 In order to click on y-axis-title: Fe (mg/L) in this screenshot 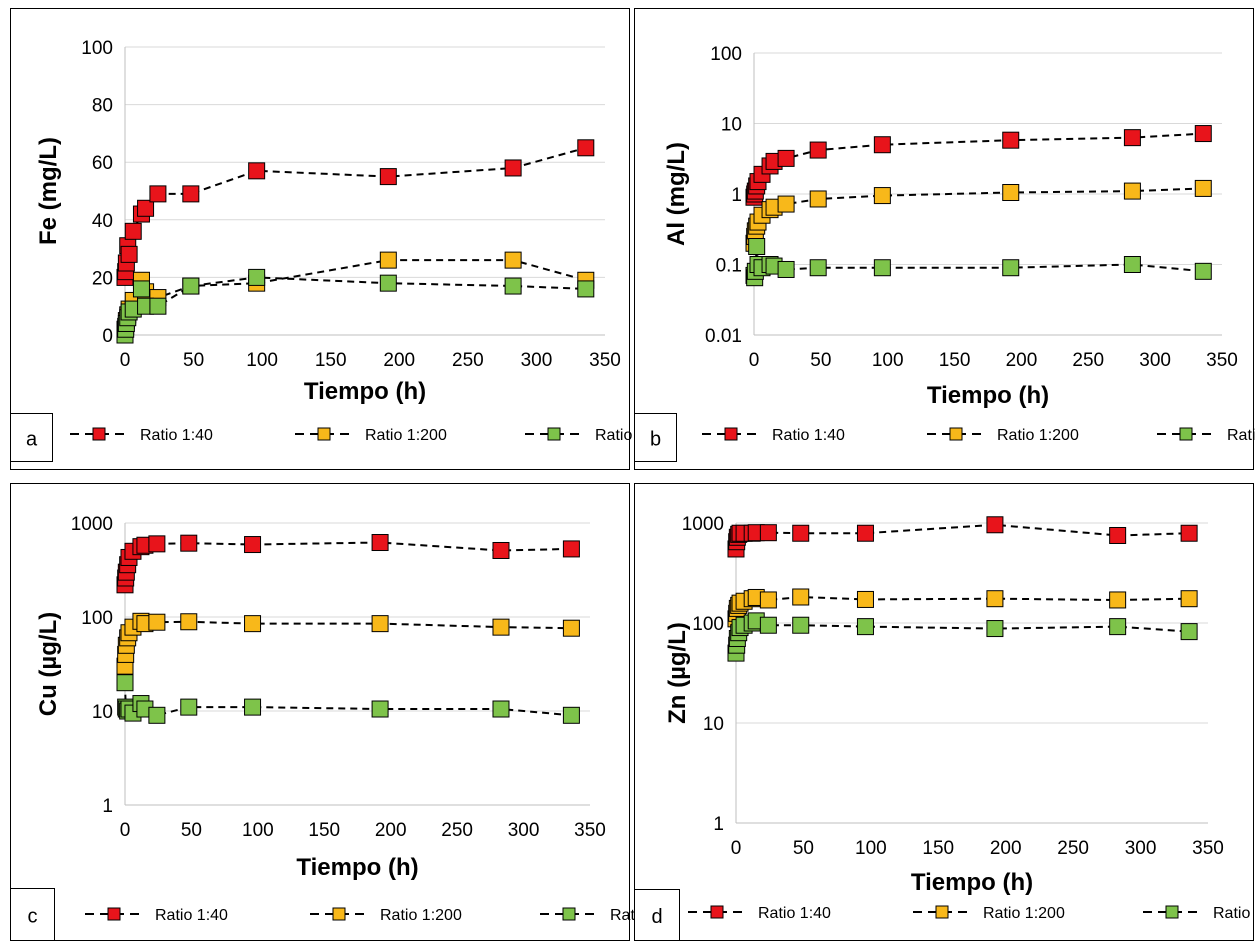, I will do `click(48, 191)`.